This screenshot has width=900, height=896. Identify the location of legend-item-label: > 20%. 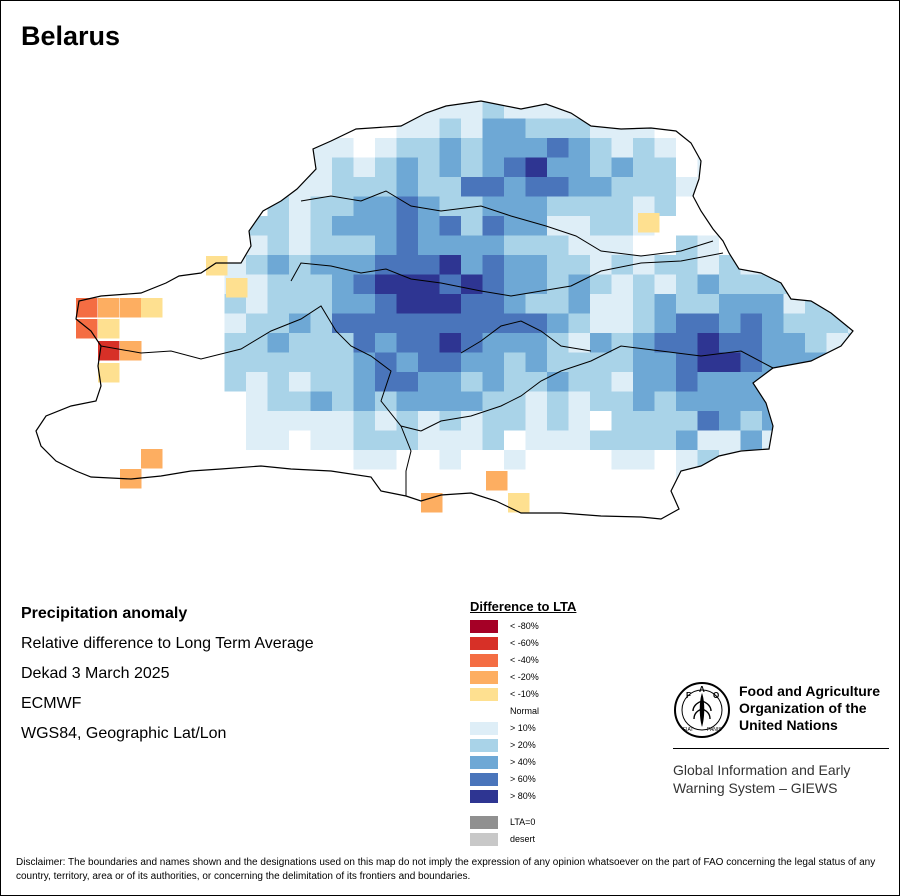
(523, 745).